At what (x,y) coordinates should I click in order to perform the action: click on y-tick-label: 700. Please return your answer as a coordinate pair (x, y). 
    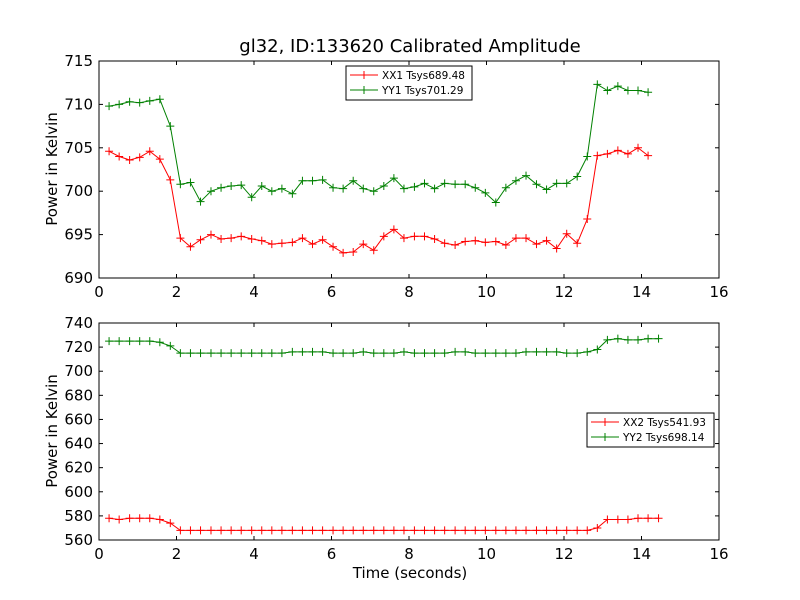
    Looking at the image, I should click on (78, 191).